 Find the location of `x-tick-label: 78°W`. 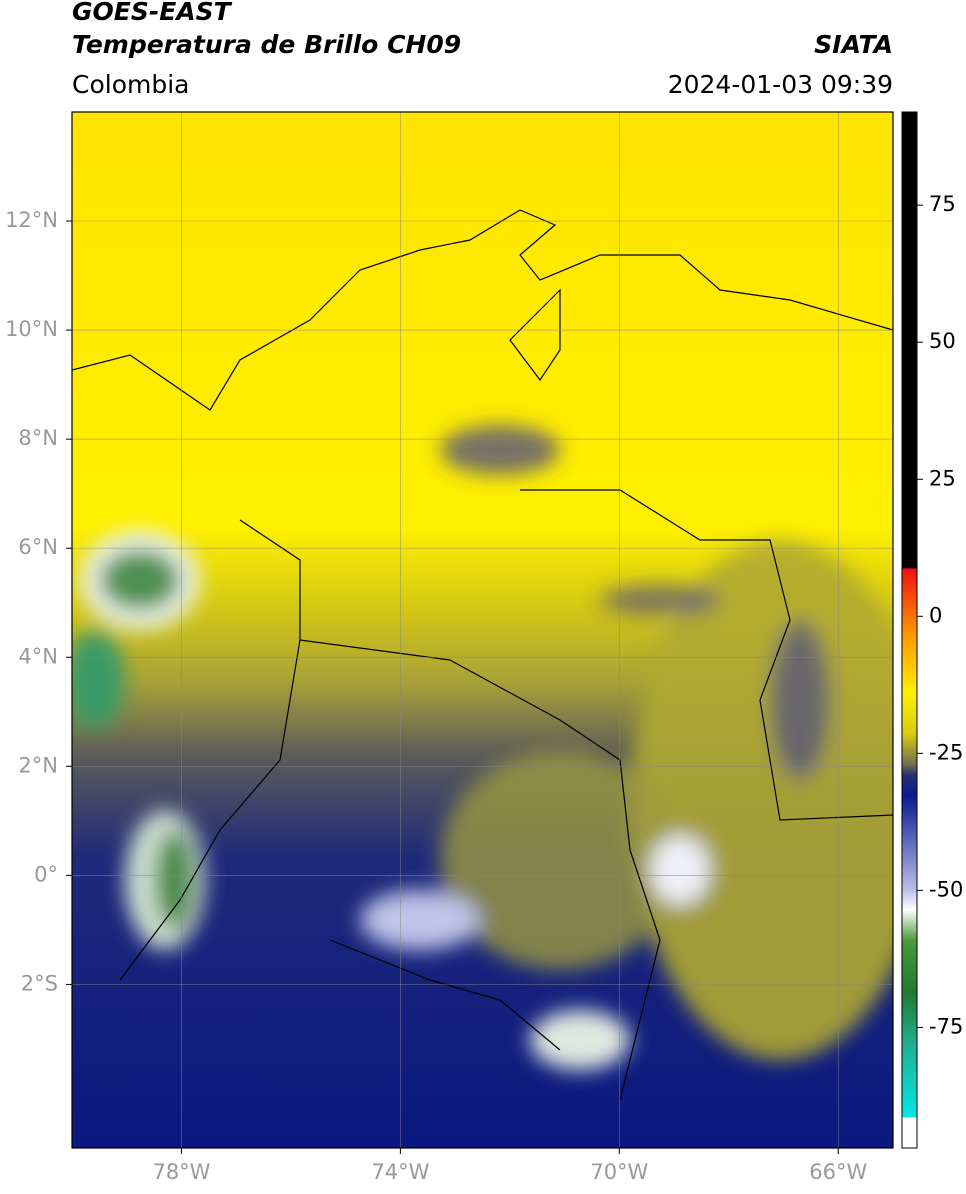

x-tick-label: 78°W is located at coordinates (181, 1172).